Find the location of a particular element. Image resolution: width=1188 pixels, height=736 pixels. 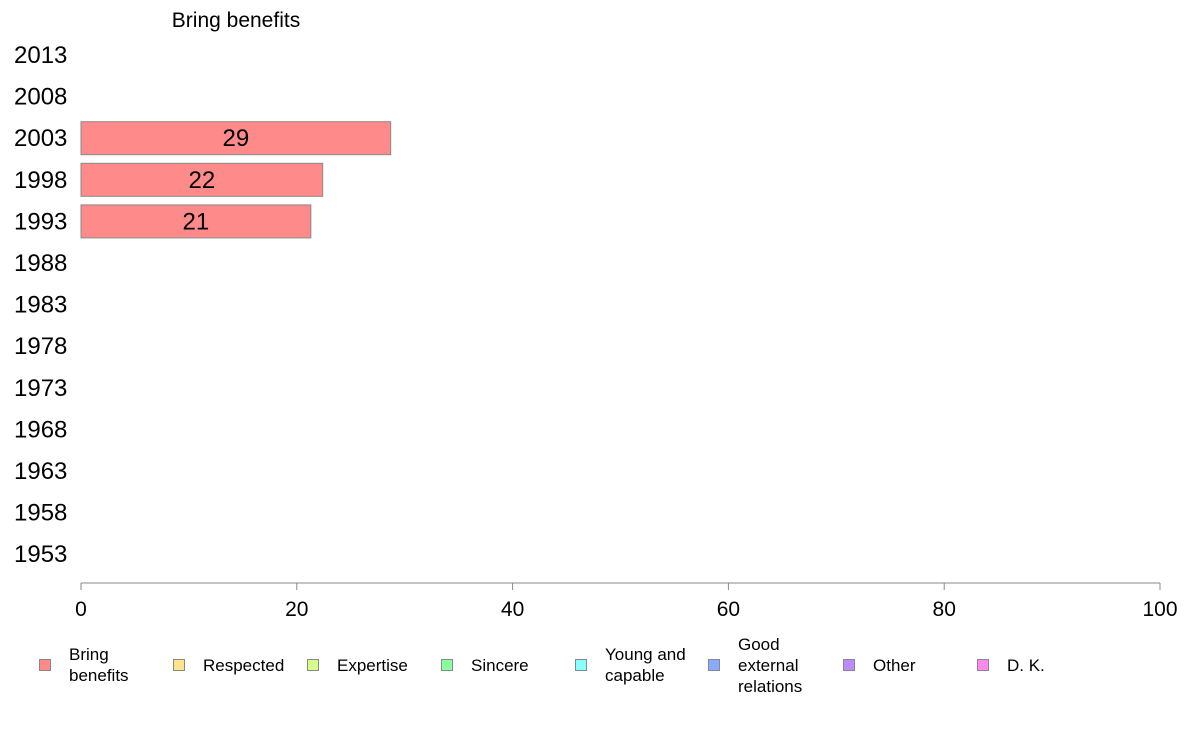

x-tick-label: 0 is located at coordinates (81, 609).